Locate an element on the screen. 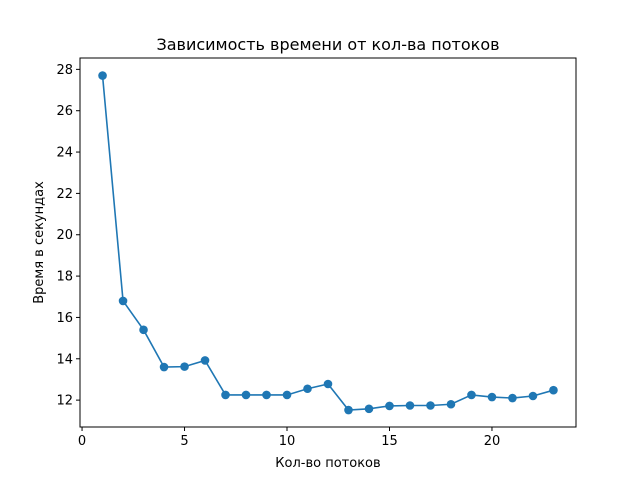  y-tick-label: 28 is located at coordinates (64, 70).